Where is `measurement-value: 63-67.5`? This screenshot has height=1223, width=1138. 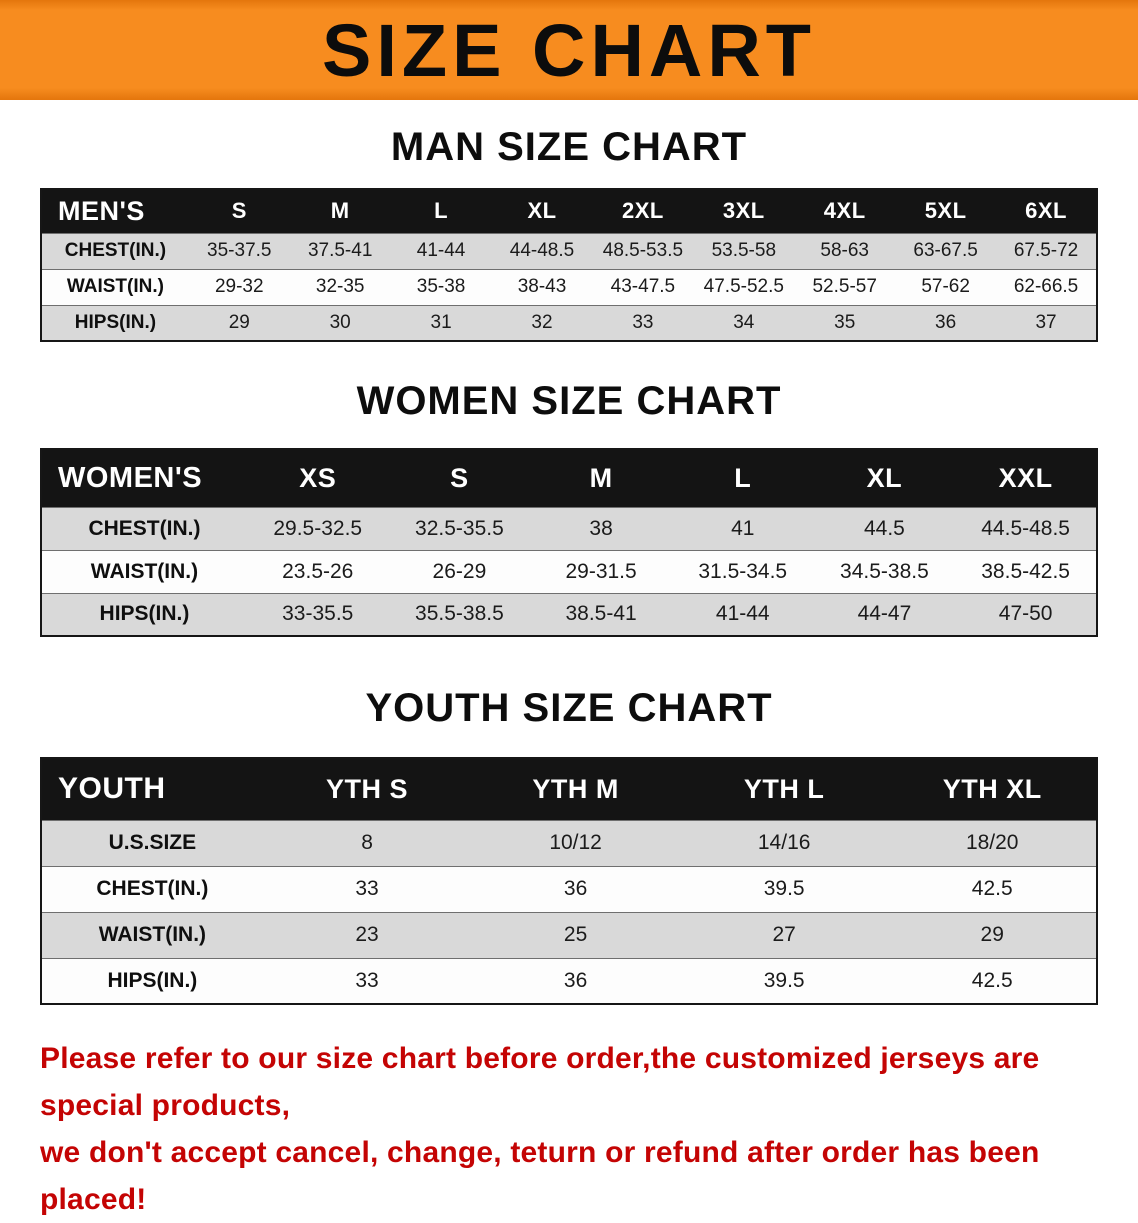
measurement-value: 63-67.5 is located at coordinates (946, 250).